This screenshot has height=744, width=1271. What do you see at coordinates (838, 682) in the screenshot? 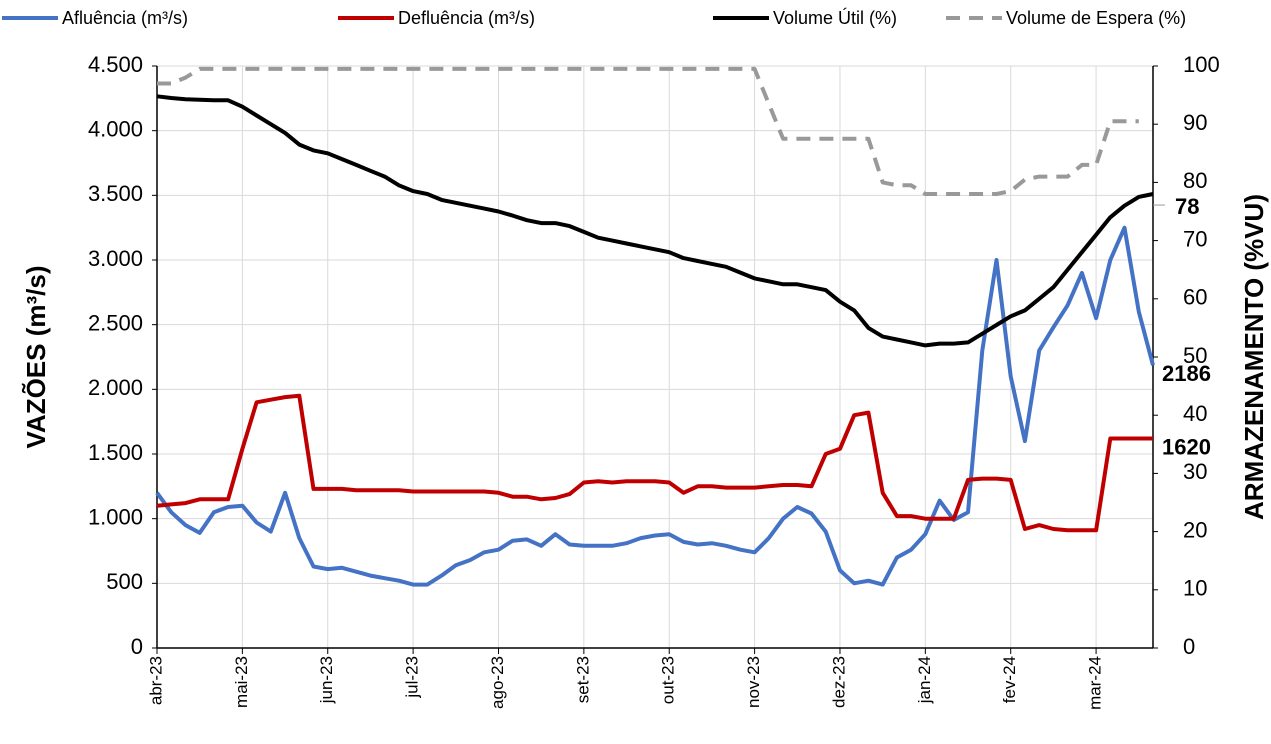
I see `x-tick-label: dez-23` at bounding box center [838, 682].